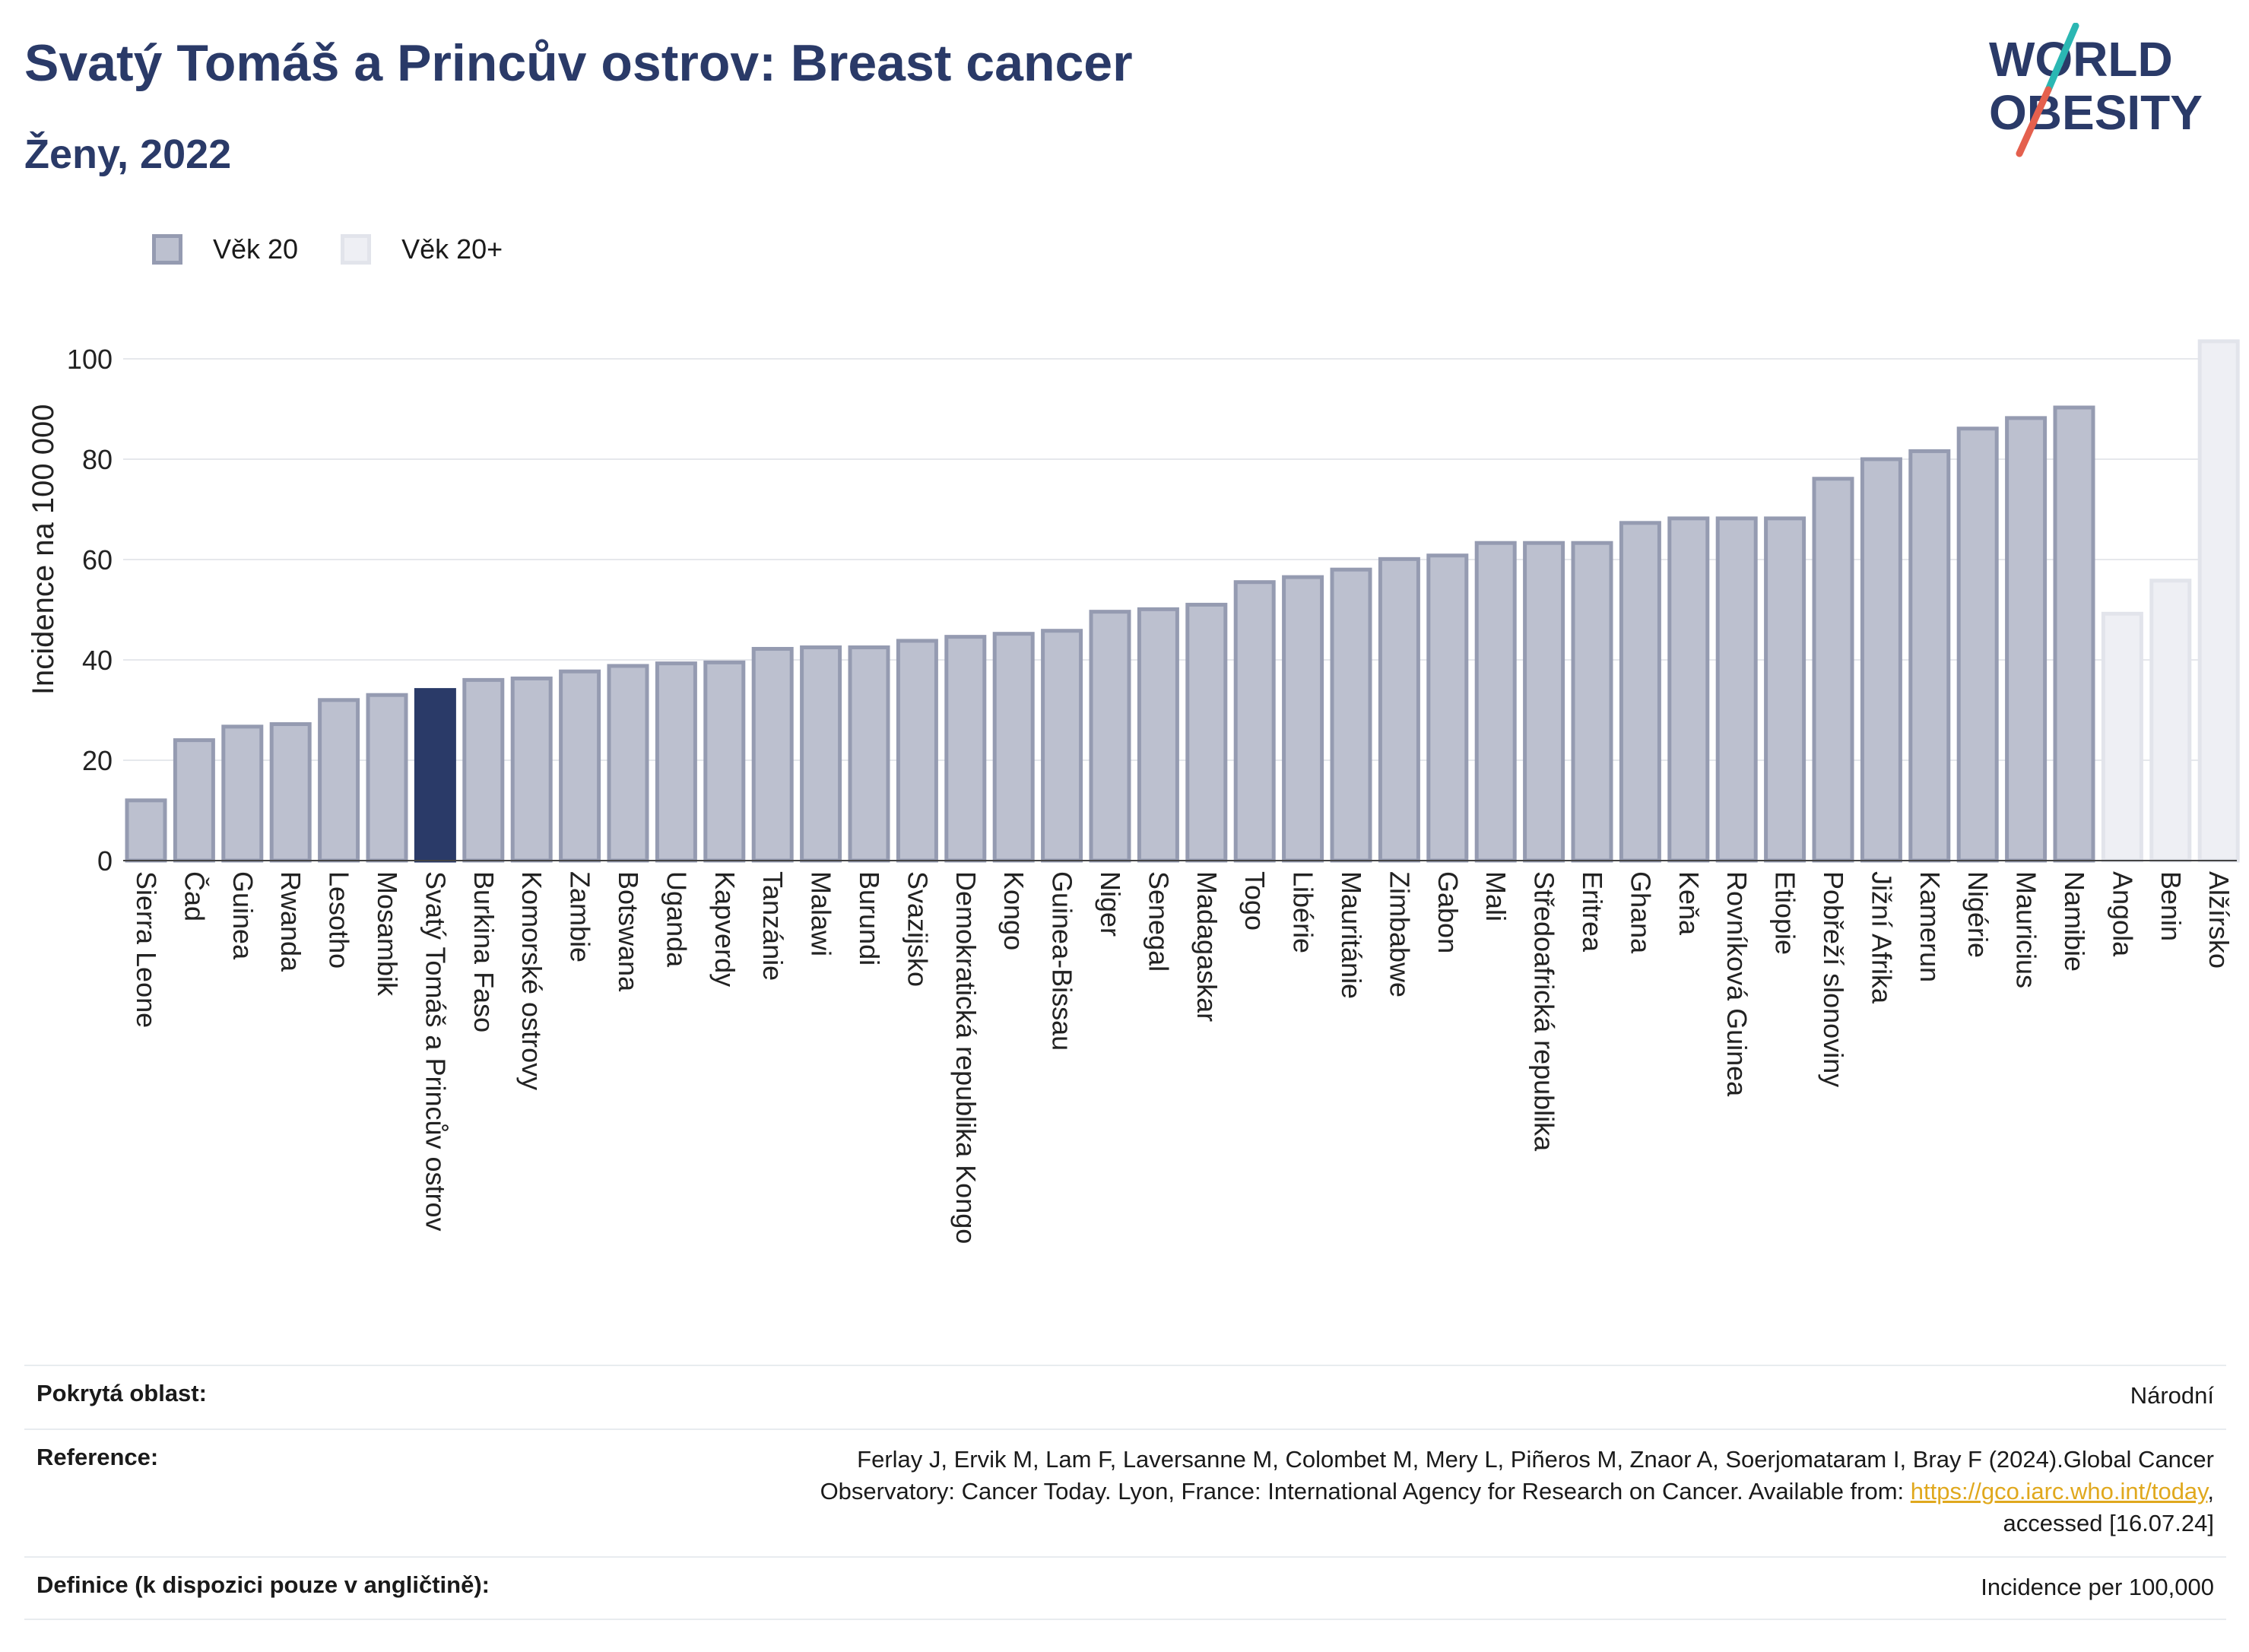 The width and height of the screenshot is (2249, 1652). Describe the element at coordinates (484, 951) in the screenshot. I see `x-tick-label: Burkina Faso` at that location.